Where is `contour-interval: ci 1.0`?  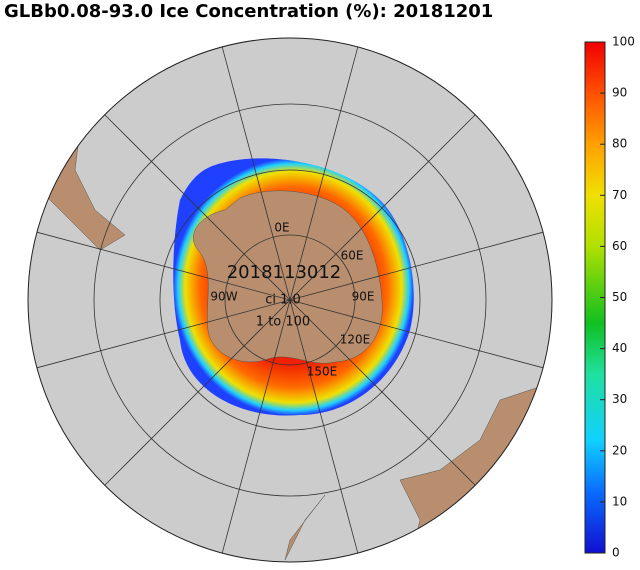
contour-interval: ci 1.0 is located at coordinates (283, 300).